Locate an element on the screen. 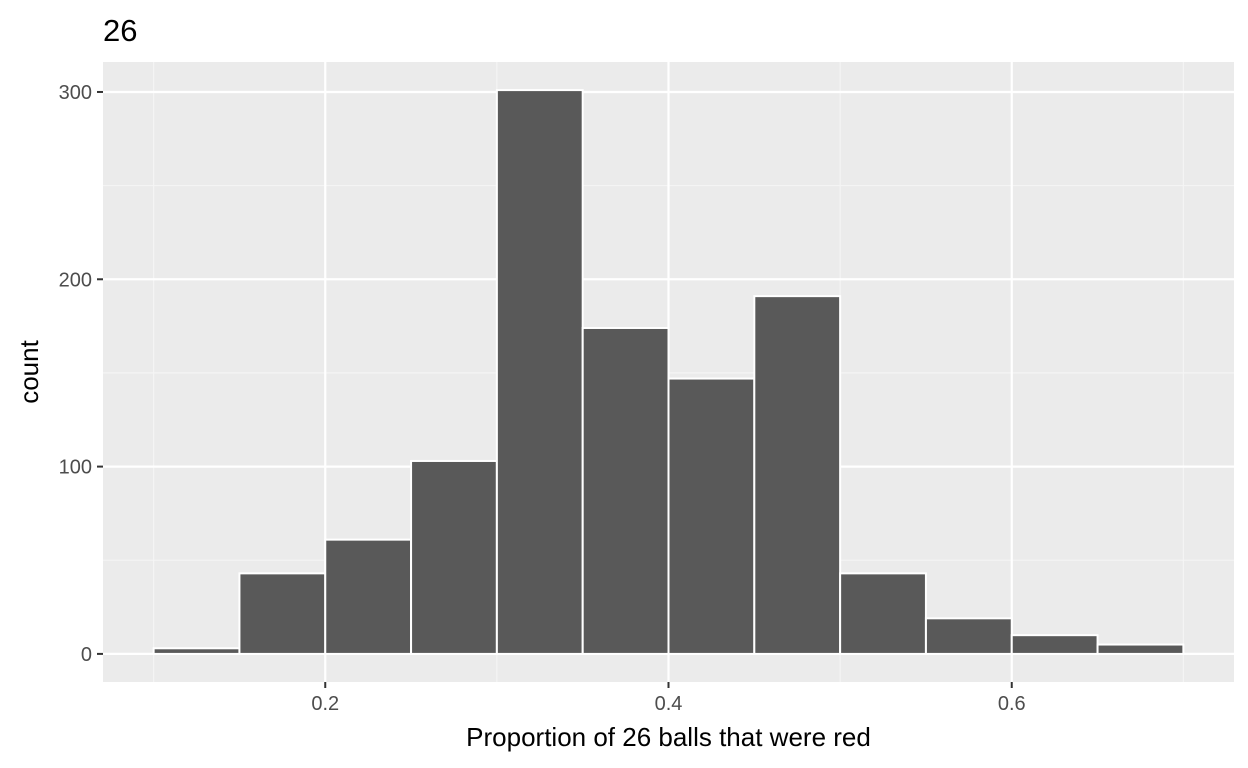  y-axis: 0 100 200 300 is located at coordinates (81, 374).